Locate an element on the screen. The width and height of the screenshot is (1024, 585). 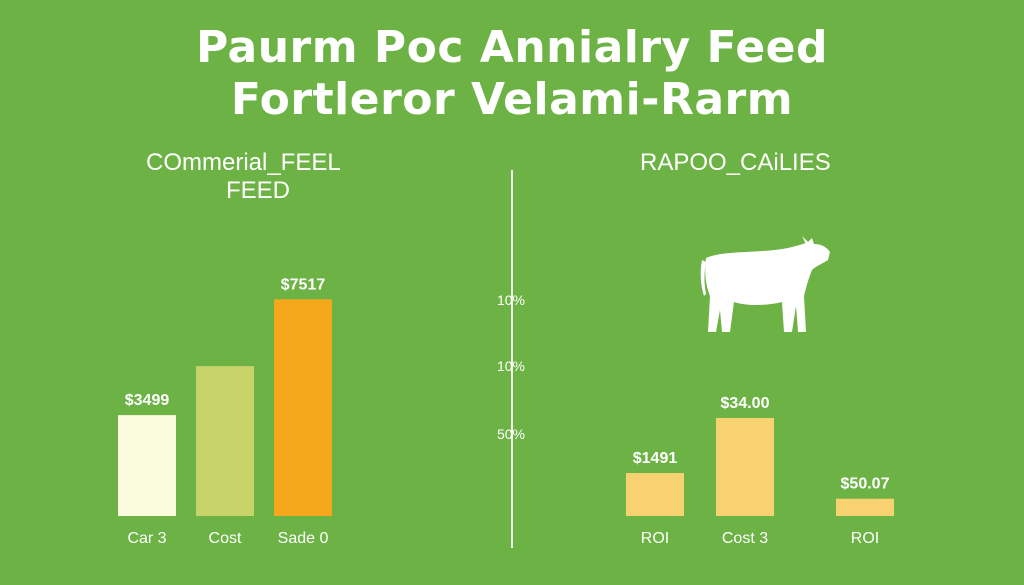
chart2-category-label-1: ROI is located at coordinates (655, 538).